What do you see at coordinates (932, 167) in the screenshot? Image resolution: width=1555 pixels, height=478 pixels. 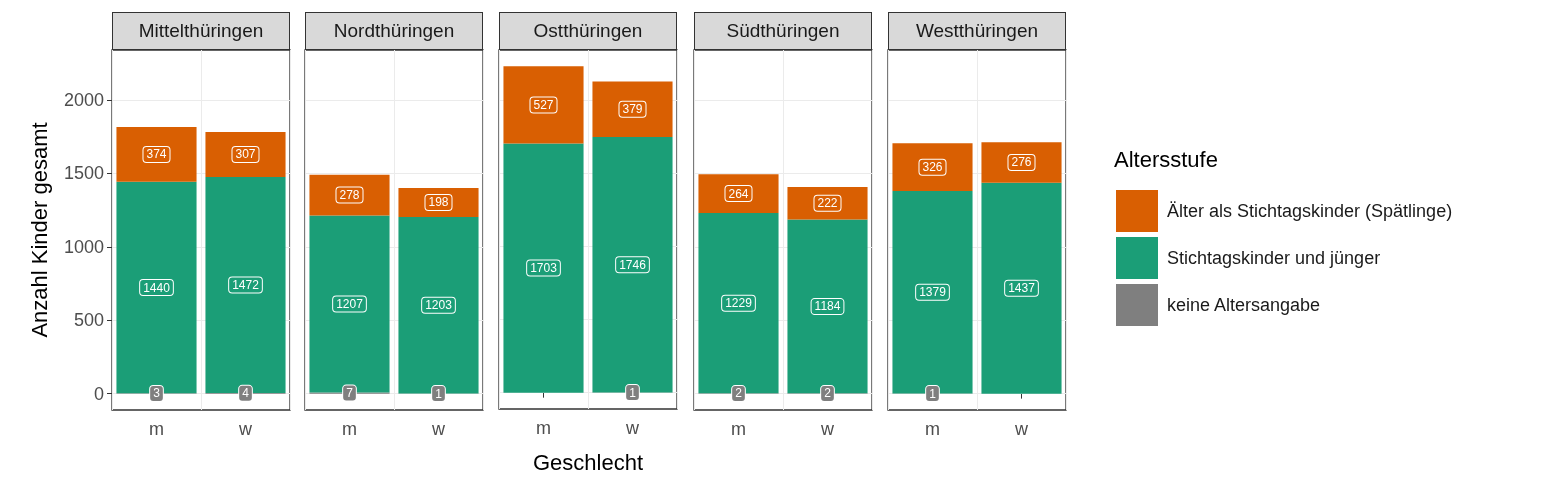 I see `data-label: 326` at bounding box center [932, 167].